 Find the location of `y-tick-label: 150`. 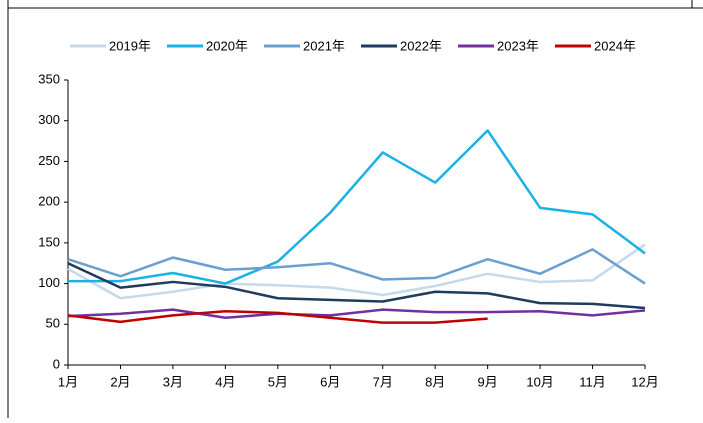

y-tick-label: 150 is located at coordinates (49, 241).